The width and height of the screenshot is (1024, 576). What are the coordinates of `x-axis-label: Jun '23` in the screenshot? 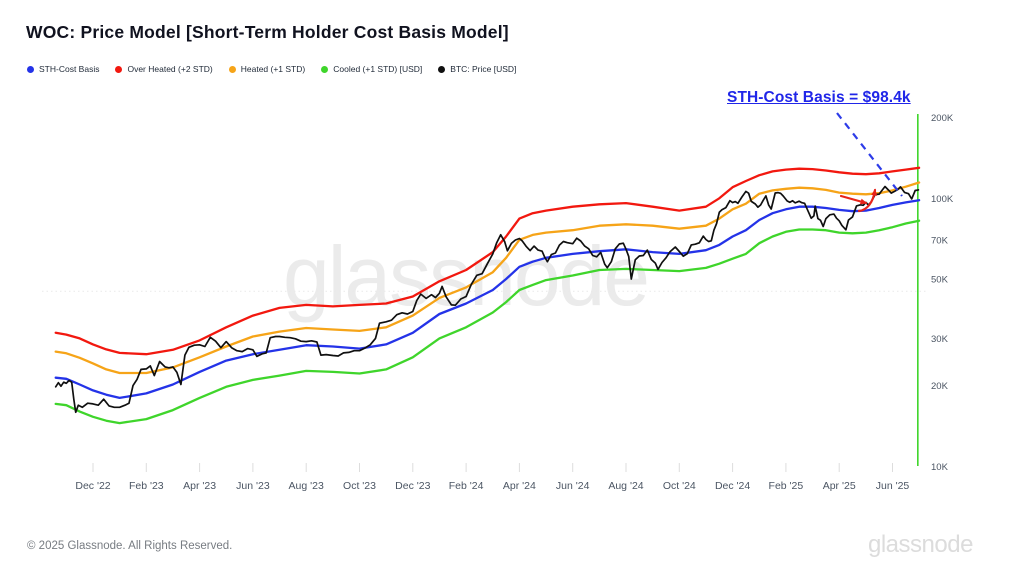 It's located at (253, 486).